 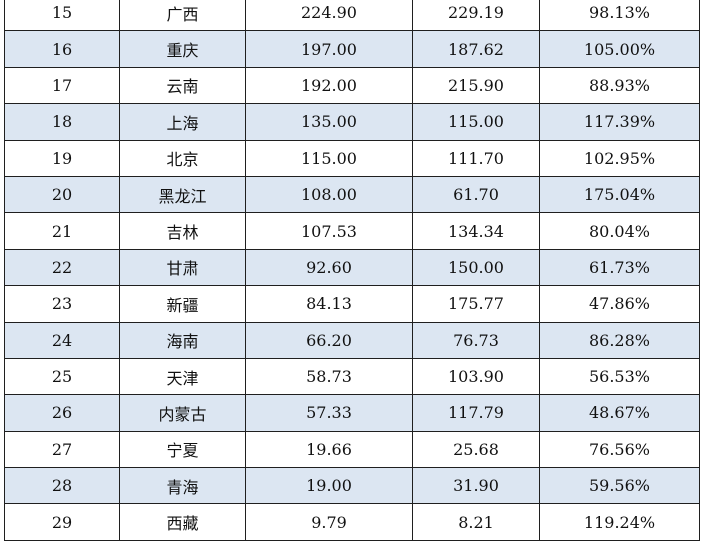 What do you see at coordinates (62, 16) in the screenshot?
I see `rank-cell: 15` at bounding box center [62, 16].